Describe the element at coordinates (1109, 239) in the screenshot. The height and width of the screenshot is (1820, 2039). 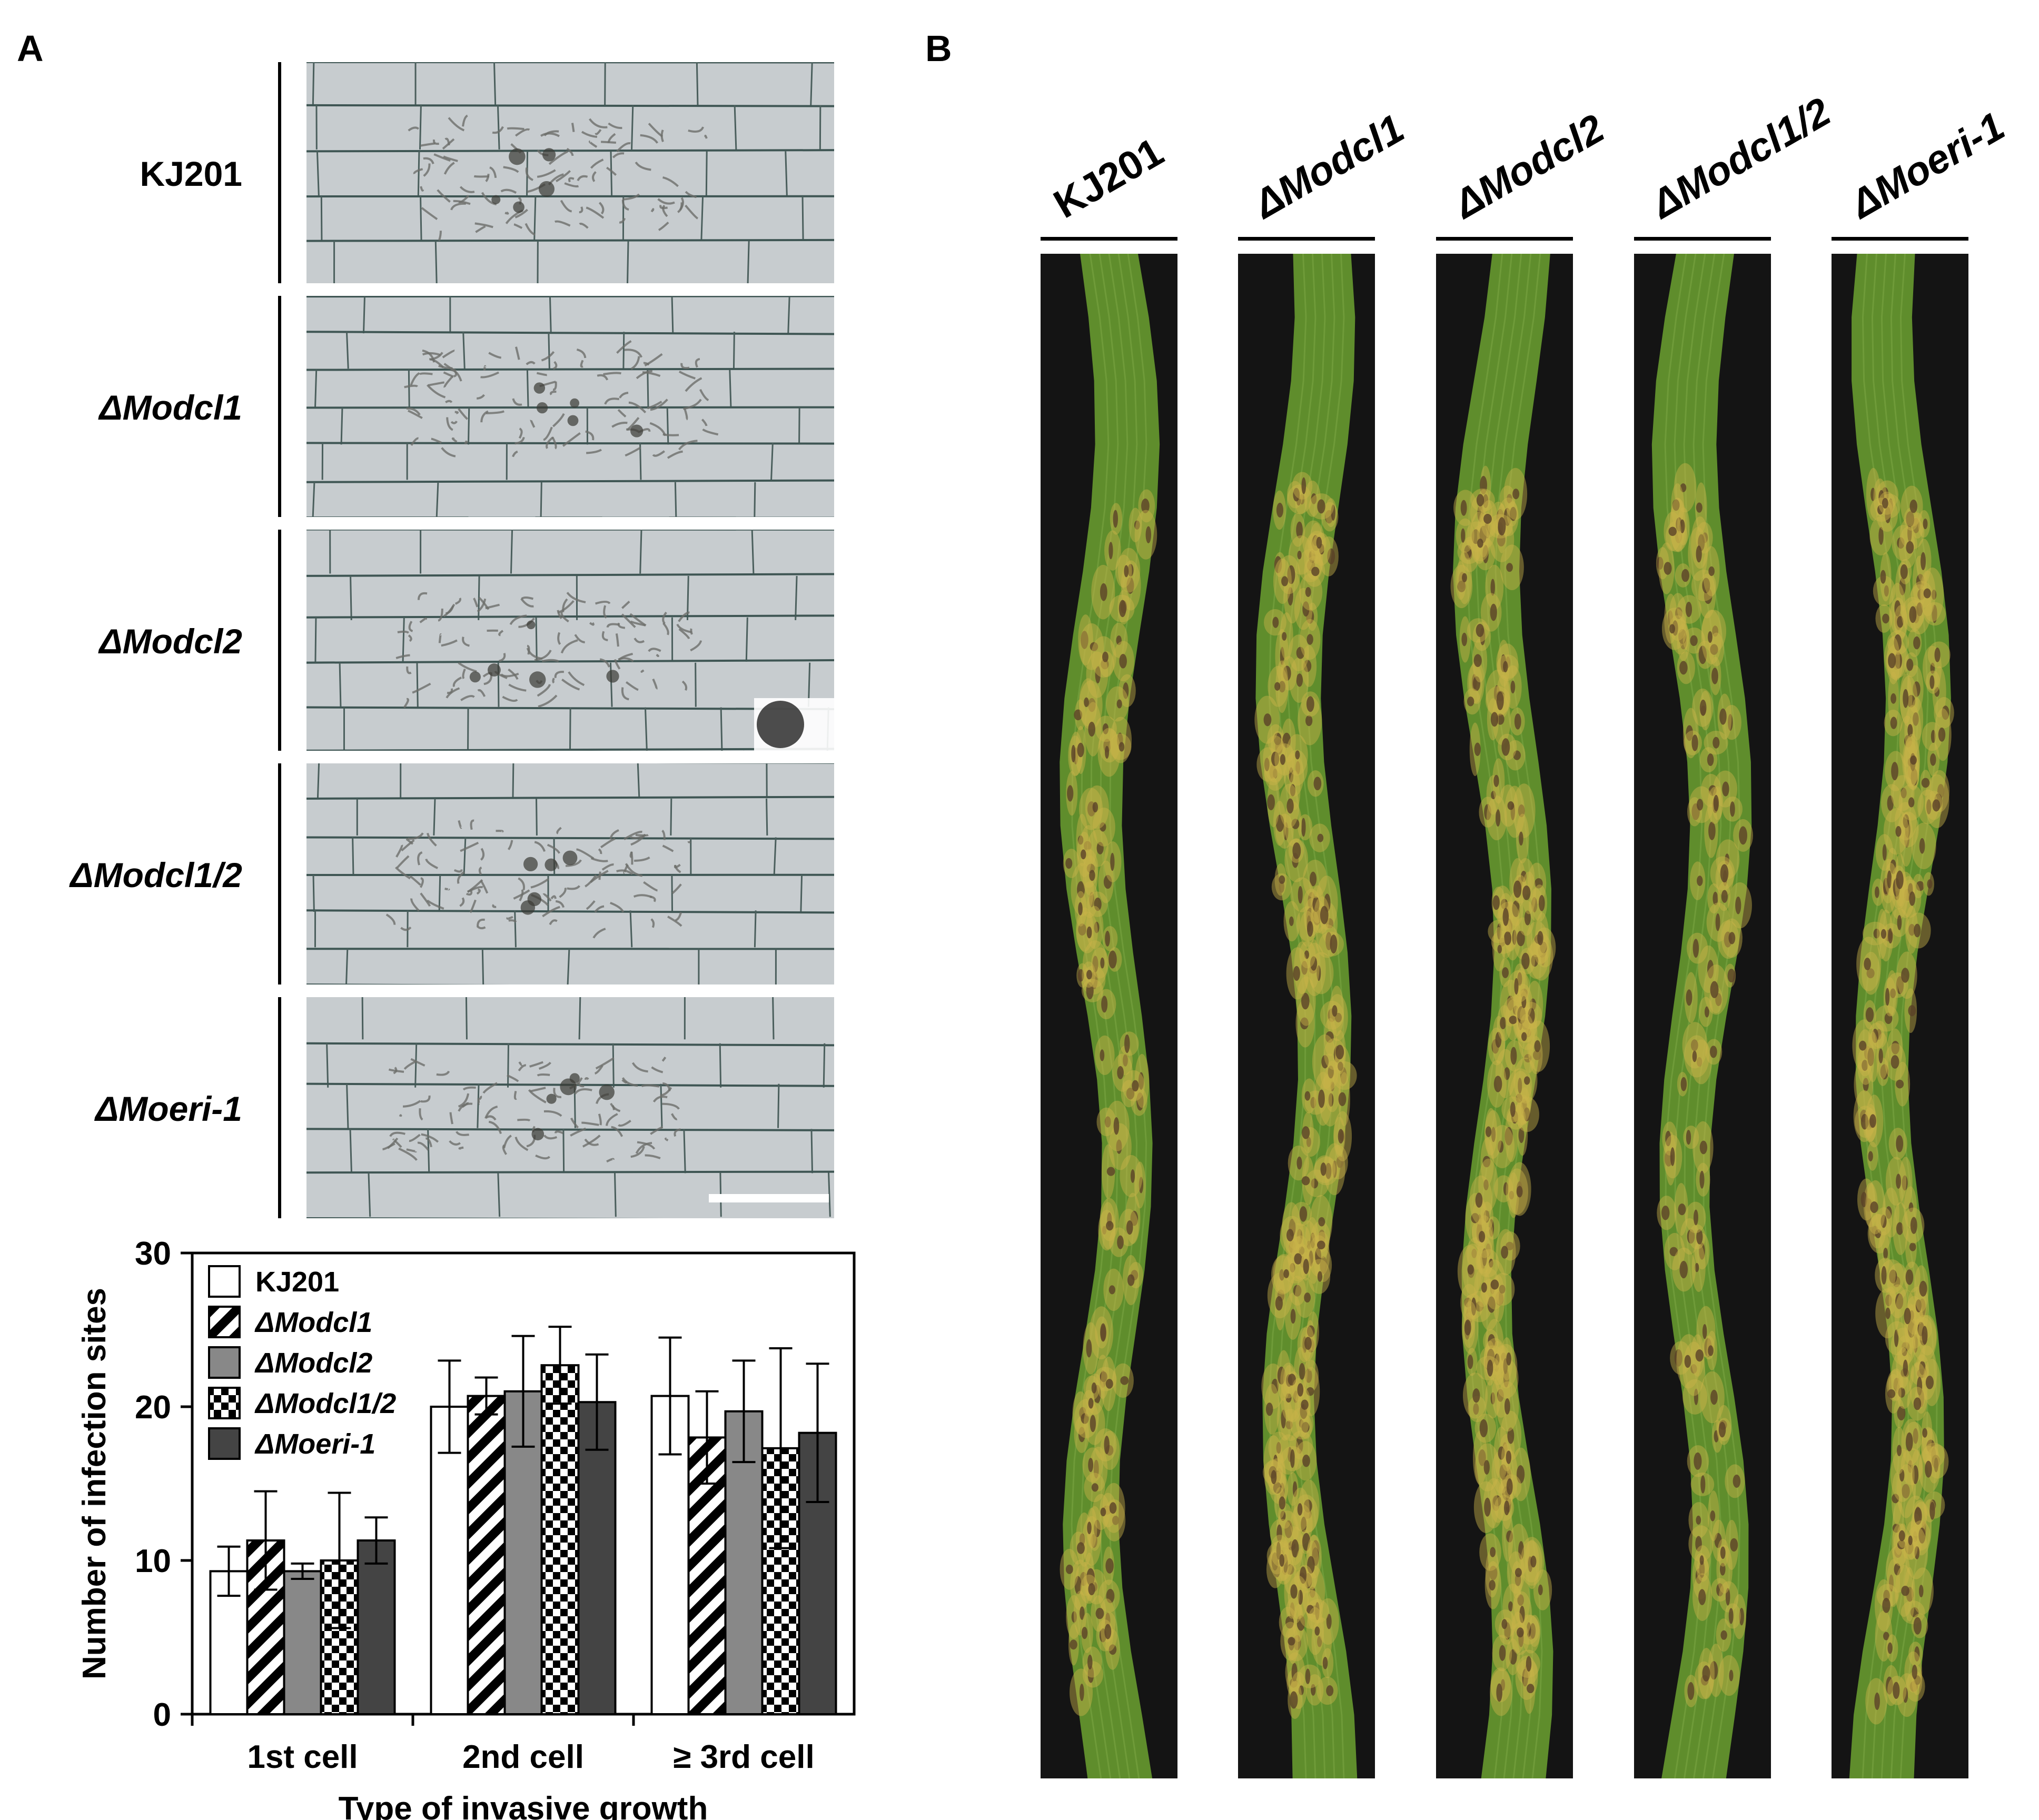
I see `leaf-rule-kj201` at that location.